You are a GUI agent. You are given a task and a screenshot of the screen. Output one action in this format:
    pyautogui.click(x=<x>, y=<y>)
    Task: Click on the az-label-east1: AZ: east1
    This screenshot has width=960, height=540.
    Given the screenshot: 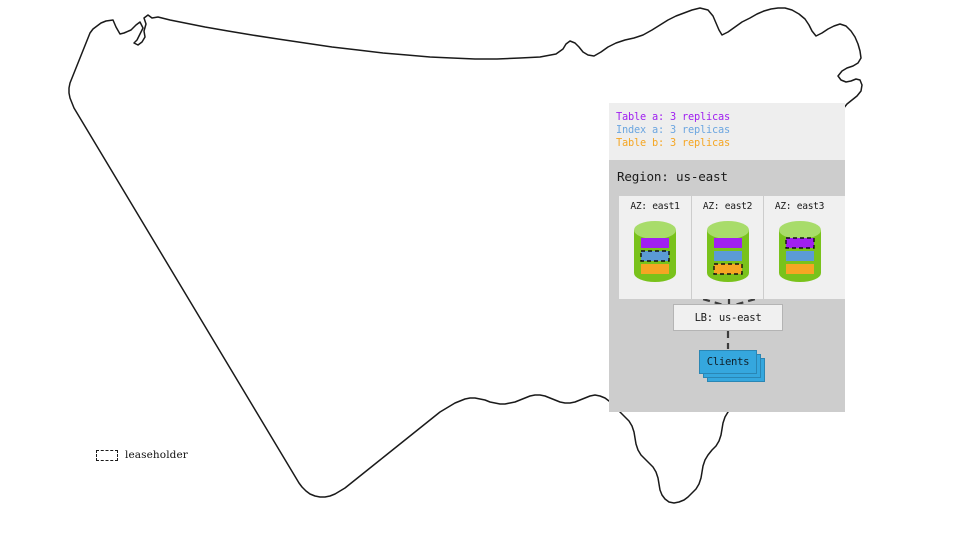 What is the action you would take?
    pyautogui.click(x=655, y=206)
    